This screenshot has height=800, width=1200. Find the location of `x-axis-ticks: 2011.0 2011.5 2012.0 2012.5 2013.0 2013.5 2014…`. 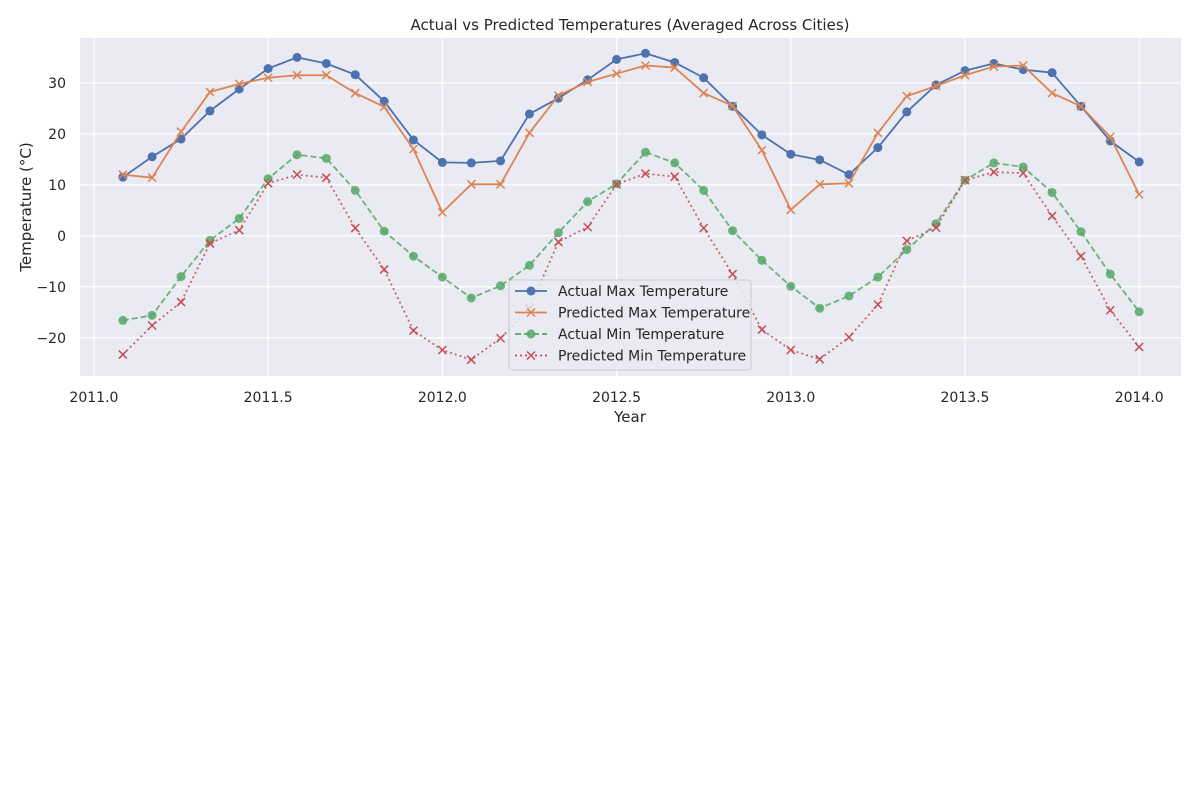

x-axis-ticks: 2011.0 2011.5 2012.0 2012.5 2013.0 2013.5 2014… is located at coordinates (616, 398).